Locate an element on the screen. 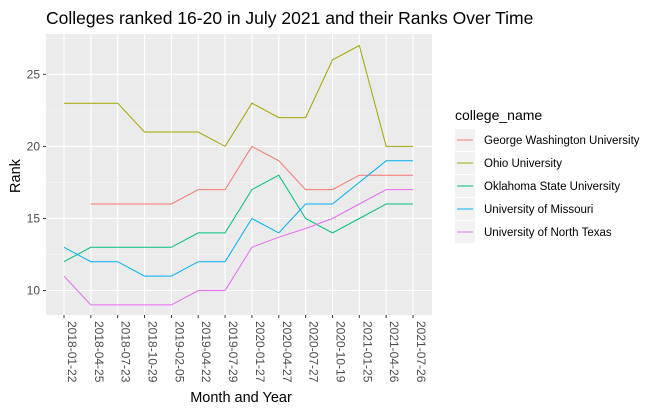 The width and height of the screenshot is (667, 412). x-tick-label: 2018-07-23 is located at coordinates (126, 352).